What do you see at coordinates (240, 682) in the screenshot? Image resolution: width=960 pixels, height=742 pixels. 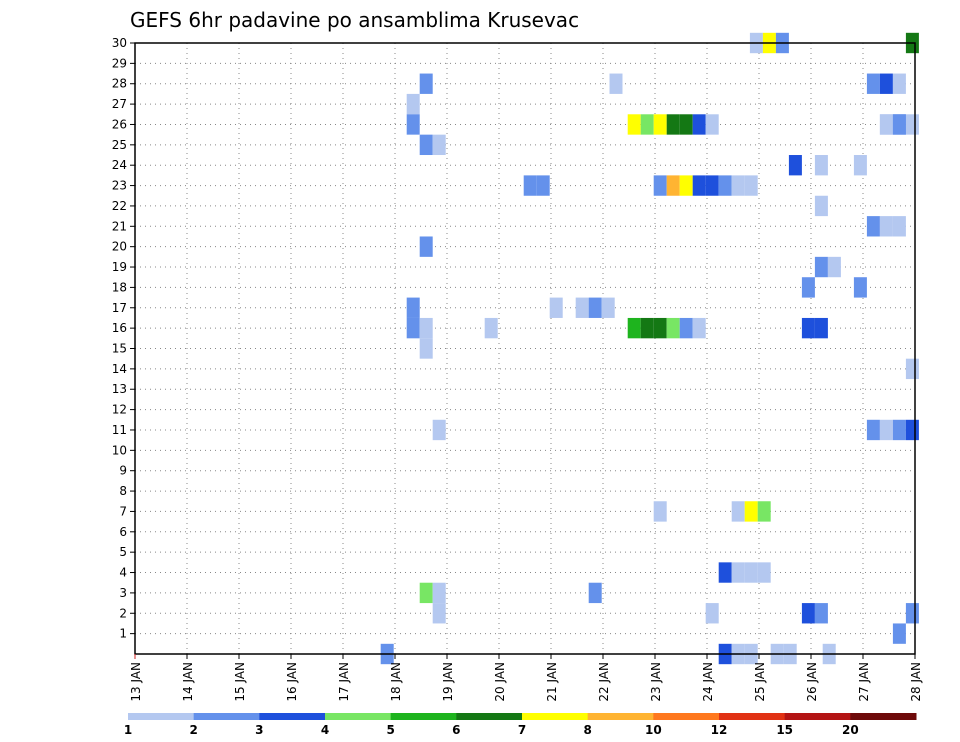 I see `x-tick-label: 15 JAN` at bounding box center [240, 682].